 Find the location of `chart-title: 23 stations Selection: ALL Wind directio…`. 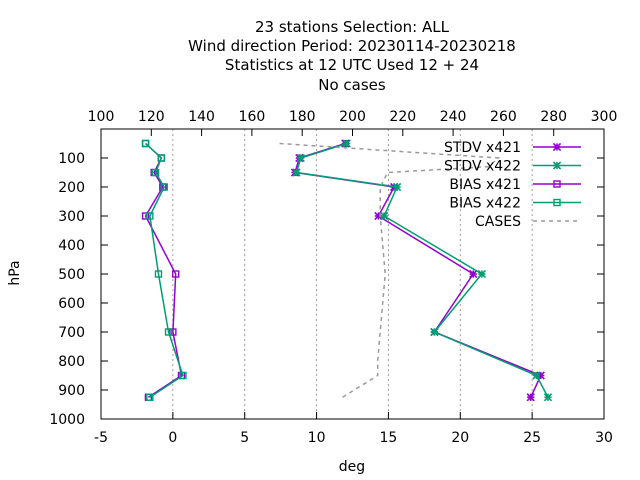

chart-title: 23 stations Selection: ALL Wind directio… is located at coordinates (352, 56).